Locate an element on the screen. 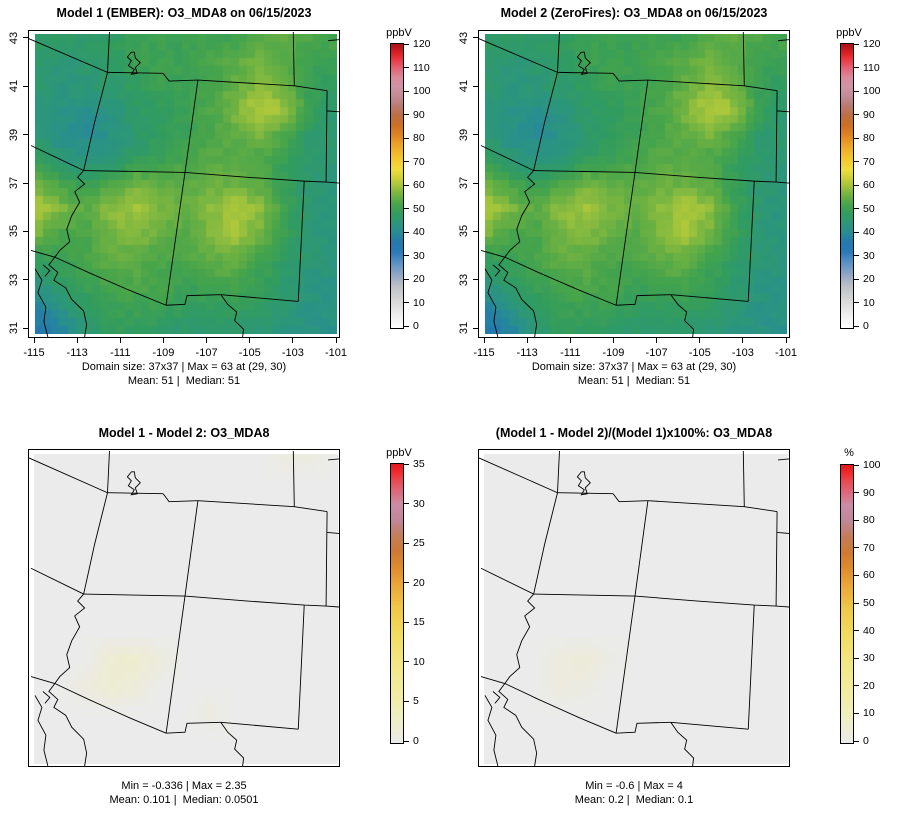 The height and width of the screenshot is (840, 900). model1-raster is located at coordinates (186, 184).